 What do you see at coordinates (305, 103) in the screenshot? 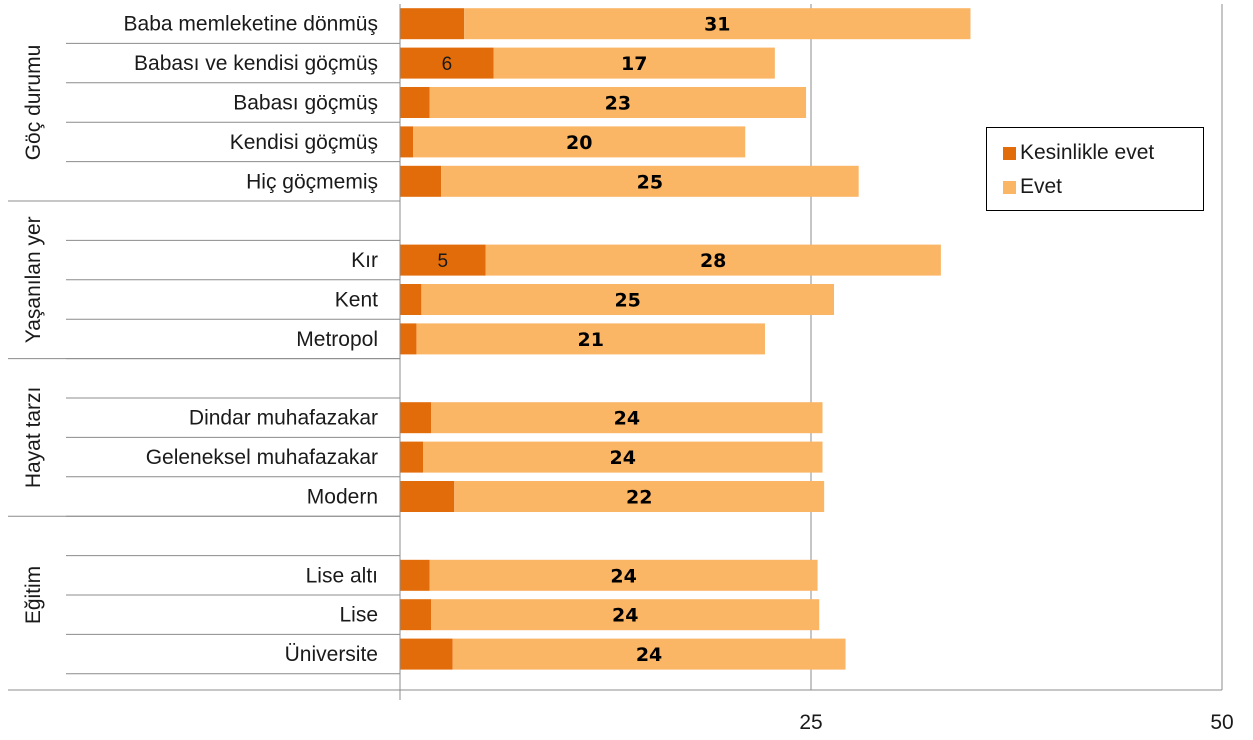
I see `category-label: Babası göçmüş` at bounding box center [305, 103].